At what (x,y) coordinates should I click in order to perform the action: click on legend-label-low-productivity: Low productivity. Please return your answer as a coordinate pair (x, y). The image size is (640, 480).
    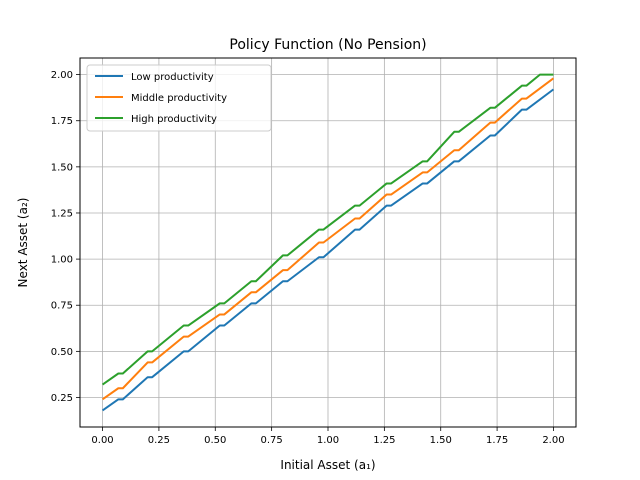
    Looking at the image, I should click on (172, 77).